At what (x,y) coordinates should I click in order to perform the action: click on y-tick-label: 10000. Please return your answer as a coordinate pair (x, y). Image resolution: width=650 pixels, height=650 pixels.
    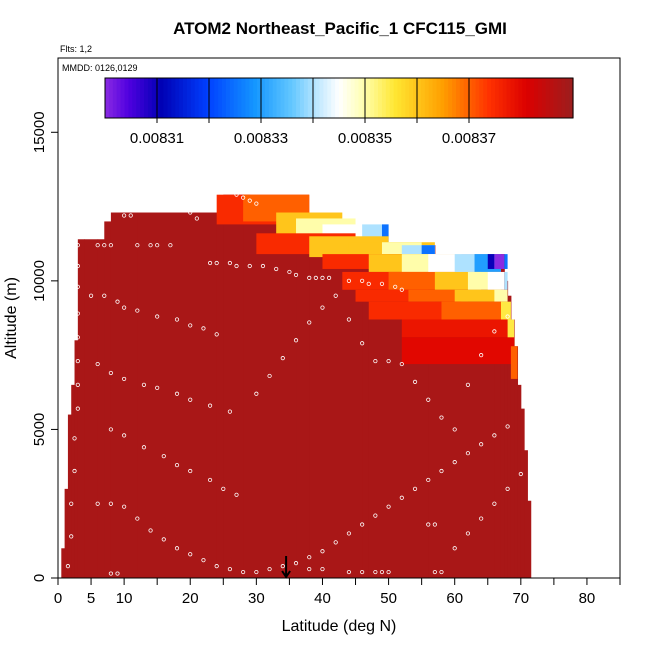
    Looking at the image, I should click on (39, 281).